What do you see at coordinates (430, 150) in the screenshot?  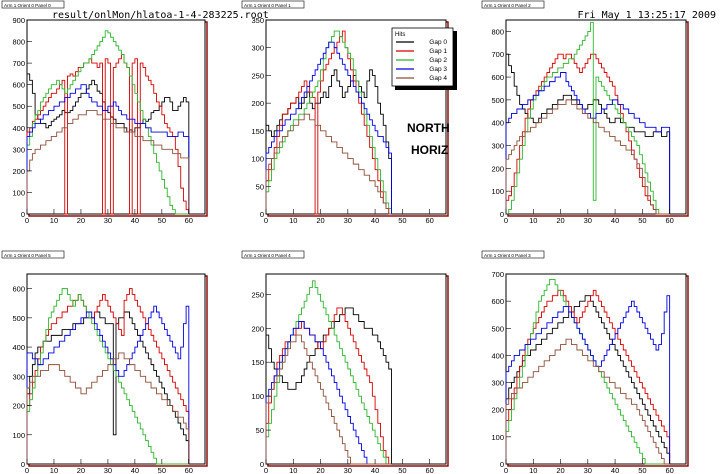 I see `horiz-label: HORIZ` at bounding box center [430, 150].